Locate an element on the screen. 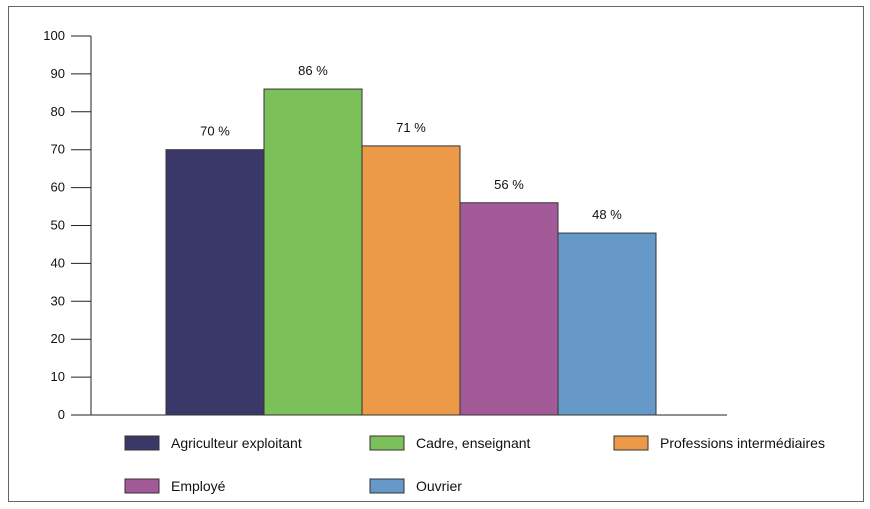  y-tick-label: 0 is located at coordinates (61, 414).